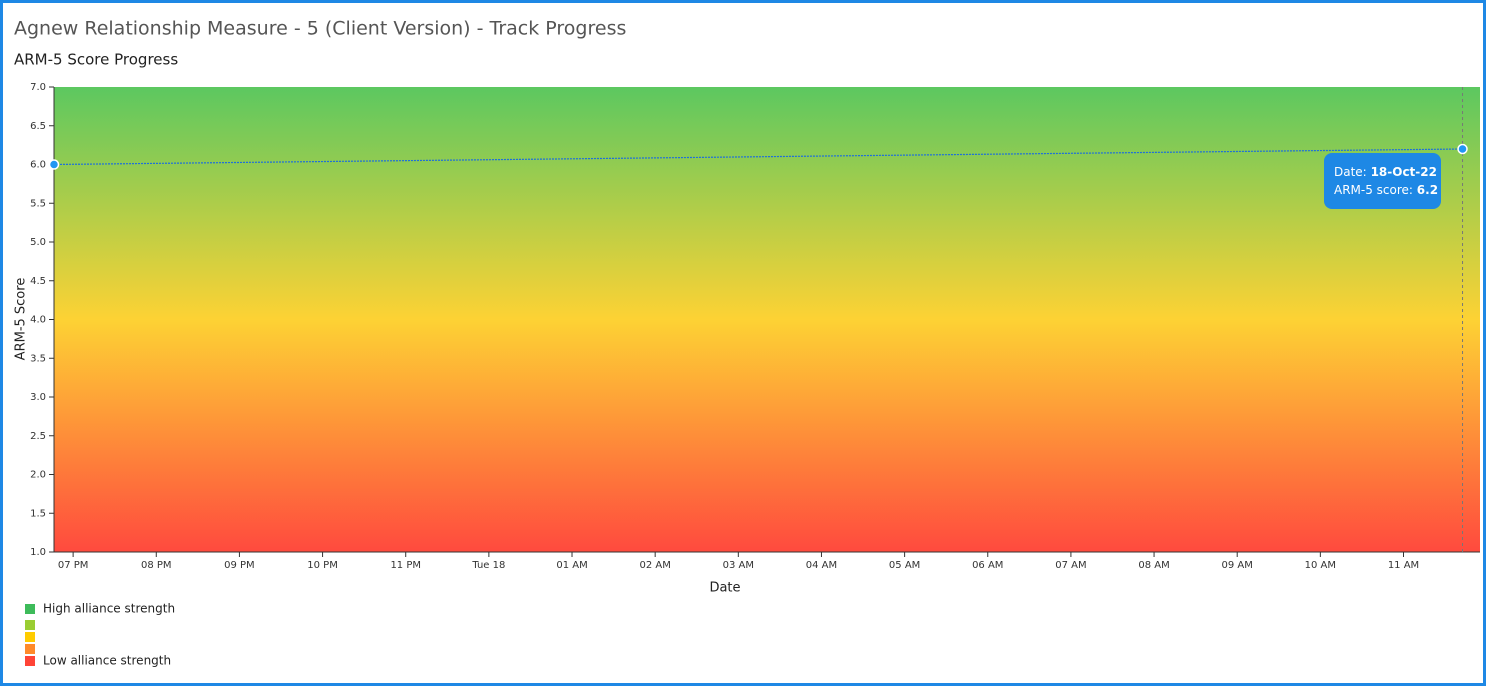 This screenshot has width=1486, height=686. I want to click on y-axis-title: ARM-5 Score, so click(21, 319).